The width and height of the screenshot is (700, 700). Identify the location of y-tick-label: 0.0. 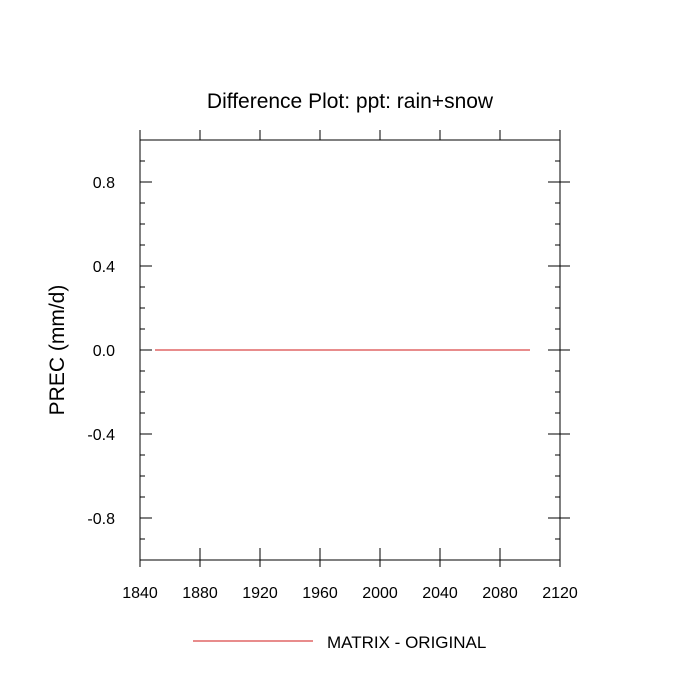
(104, 351).